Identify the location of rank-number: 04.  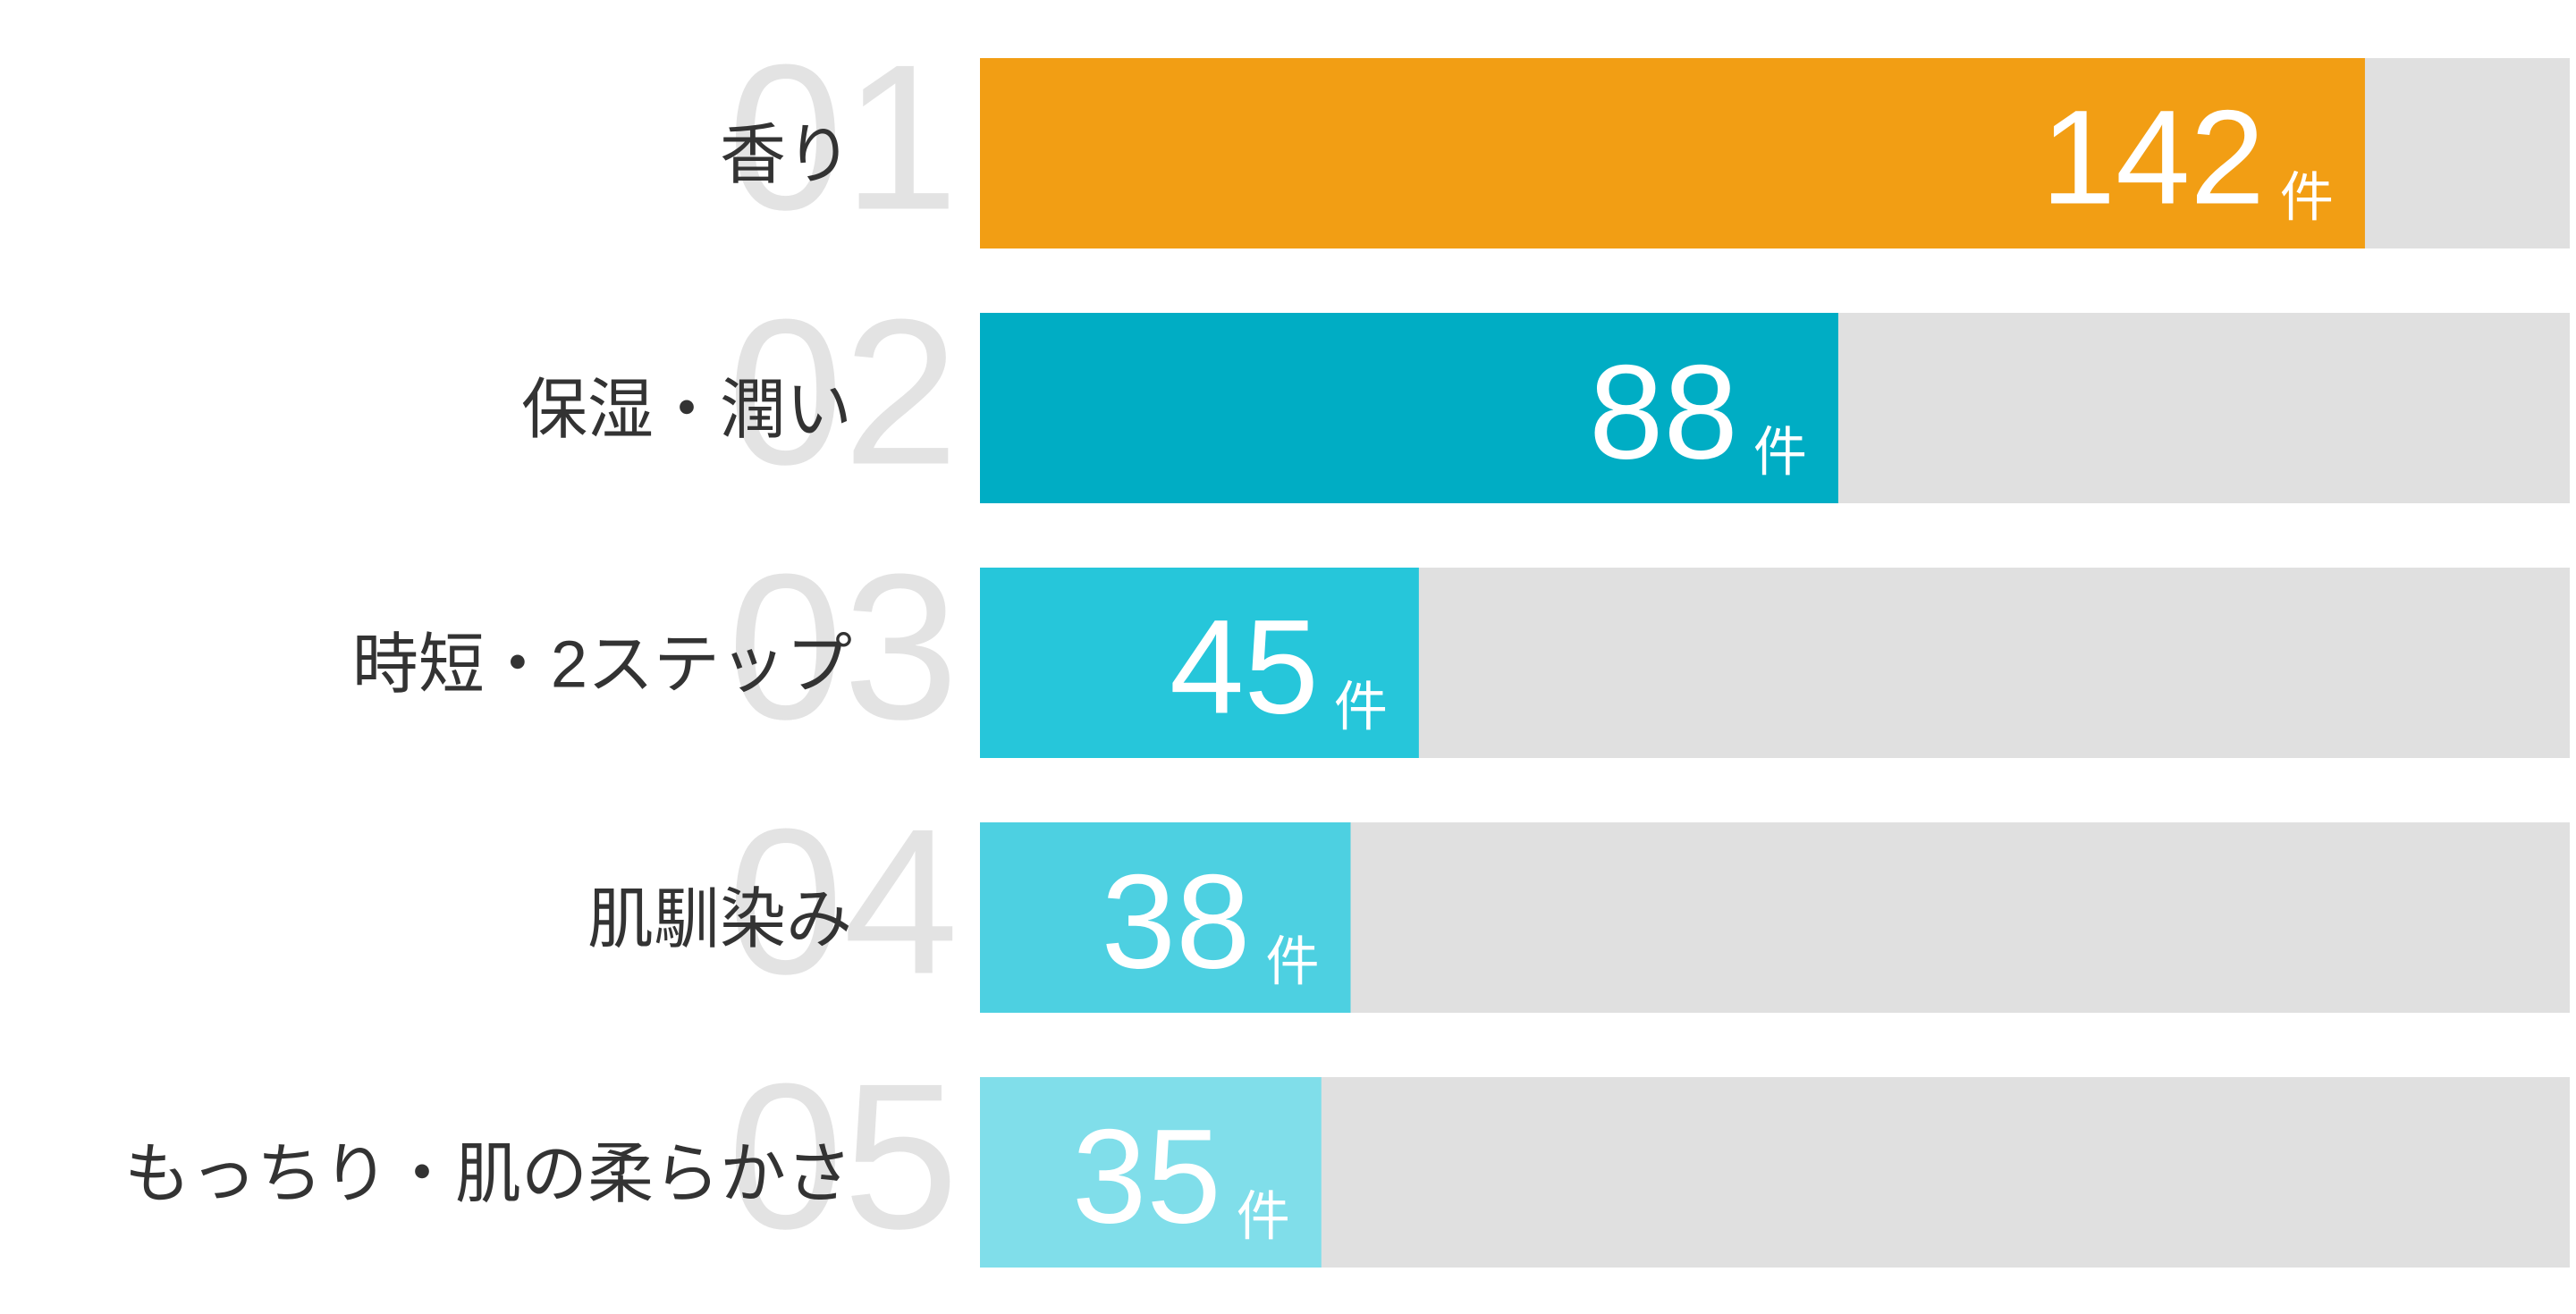
(843, 903).